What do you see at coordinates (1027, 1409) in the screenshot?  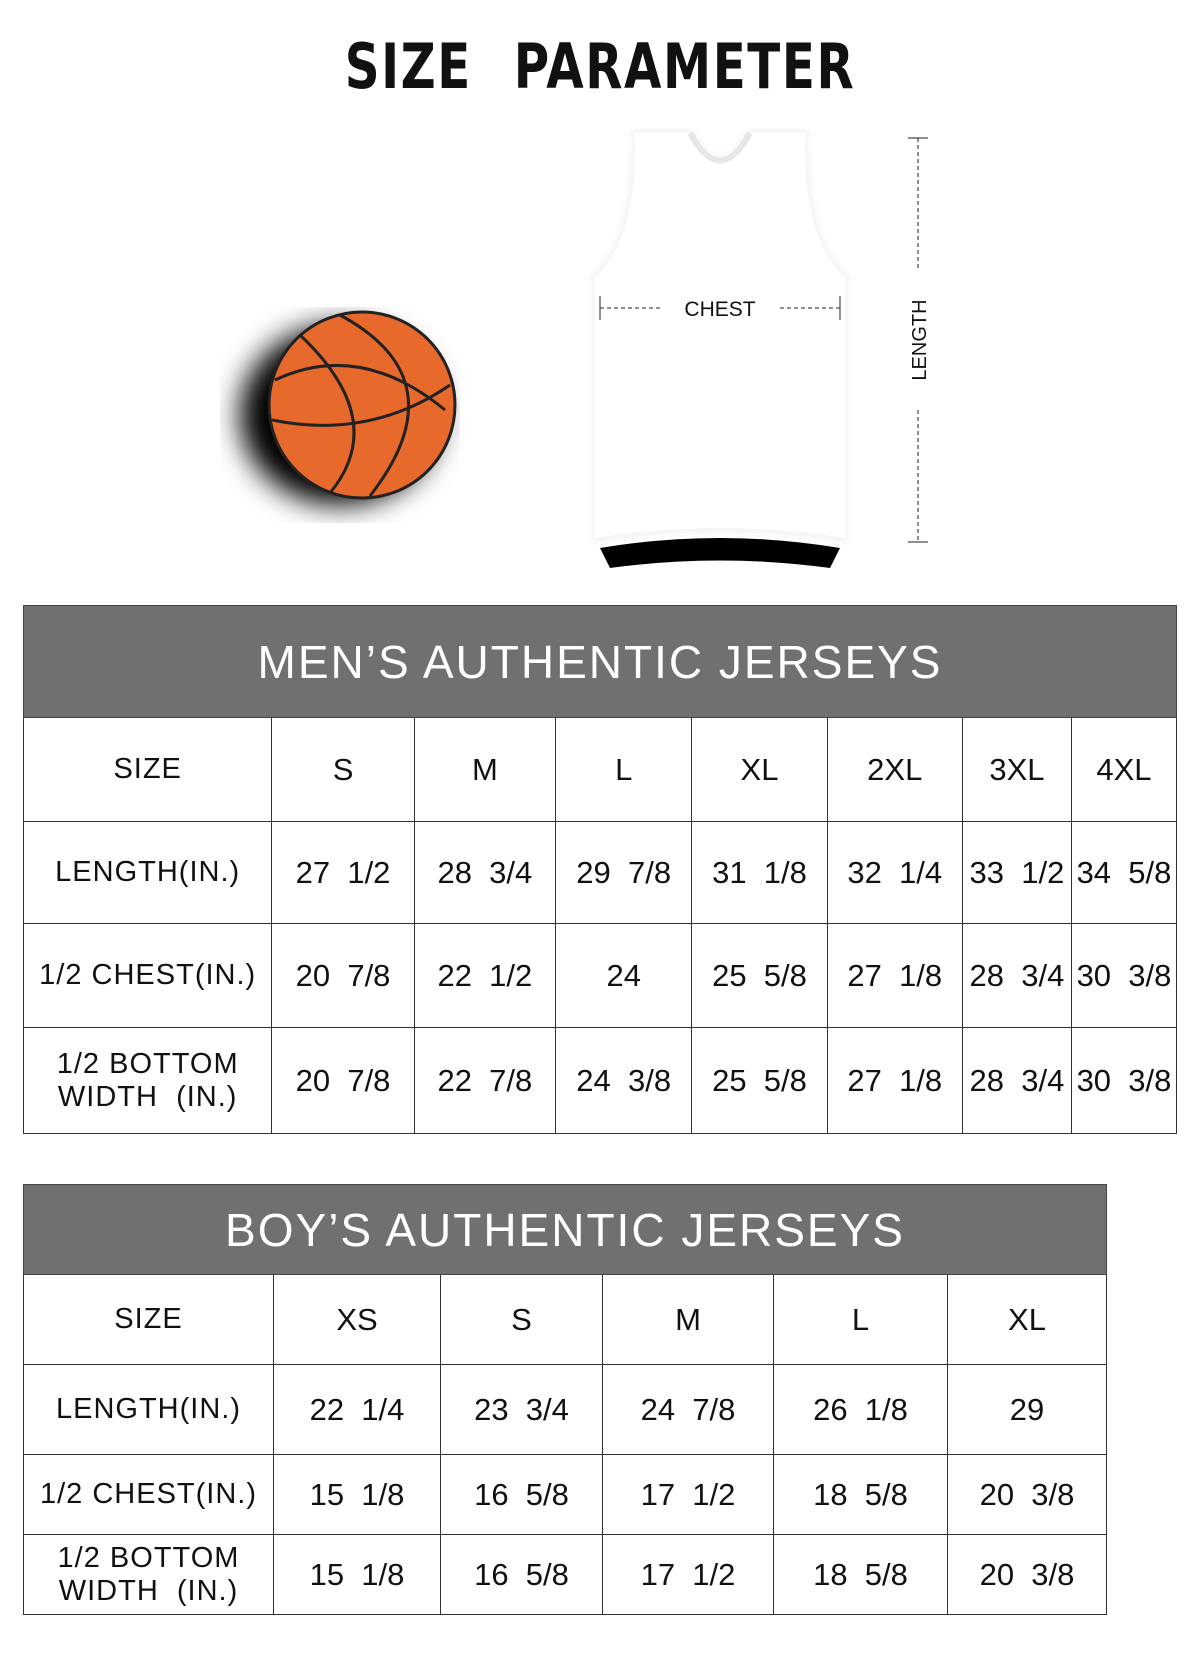 I see `table-cell: 29` at bounding box center [1027, 1409].